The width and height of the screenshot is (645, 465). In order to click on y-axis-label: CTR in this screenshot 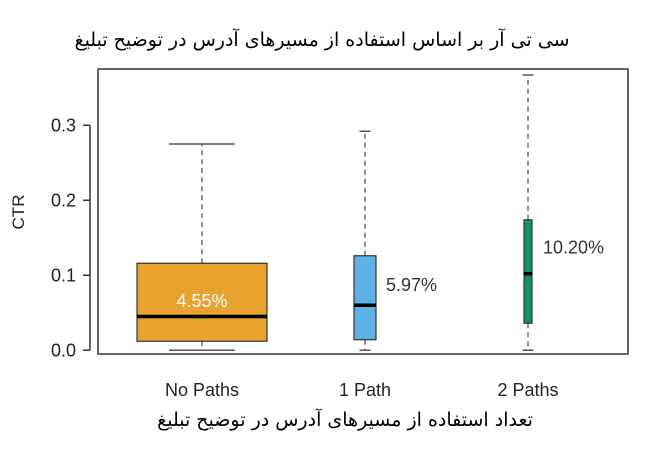, I will do `click(18, 212)`.